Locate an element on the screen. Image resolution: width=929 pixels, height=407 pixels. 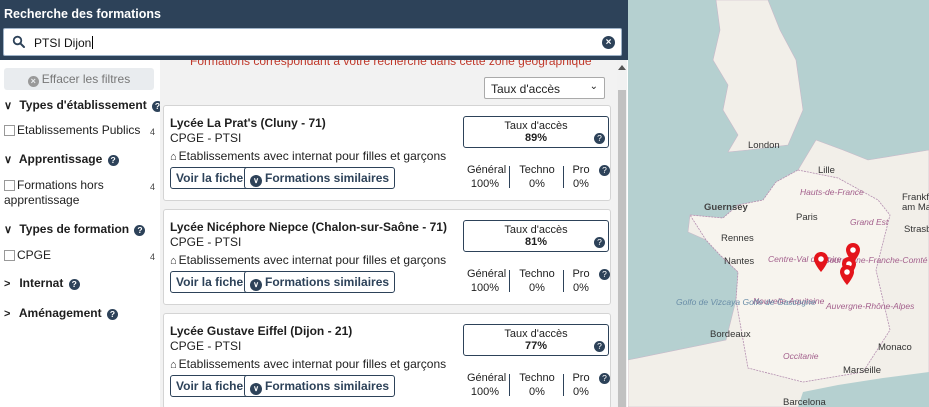
scrollbar-thumb is located at coordinates (622, 248).